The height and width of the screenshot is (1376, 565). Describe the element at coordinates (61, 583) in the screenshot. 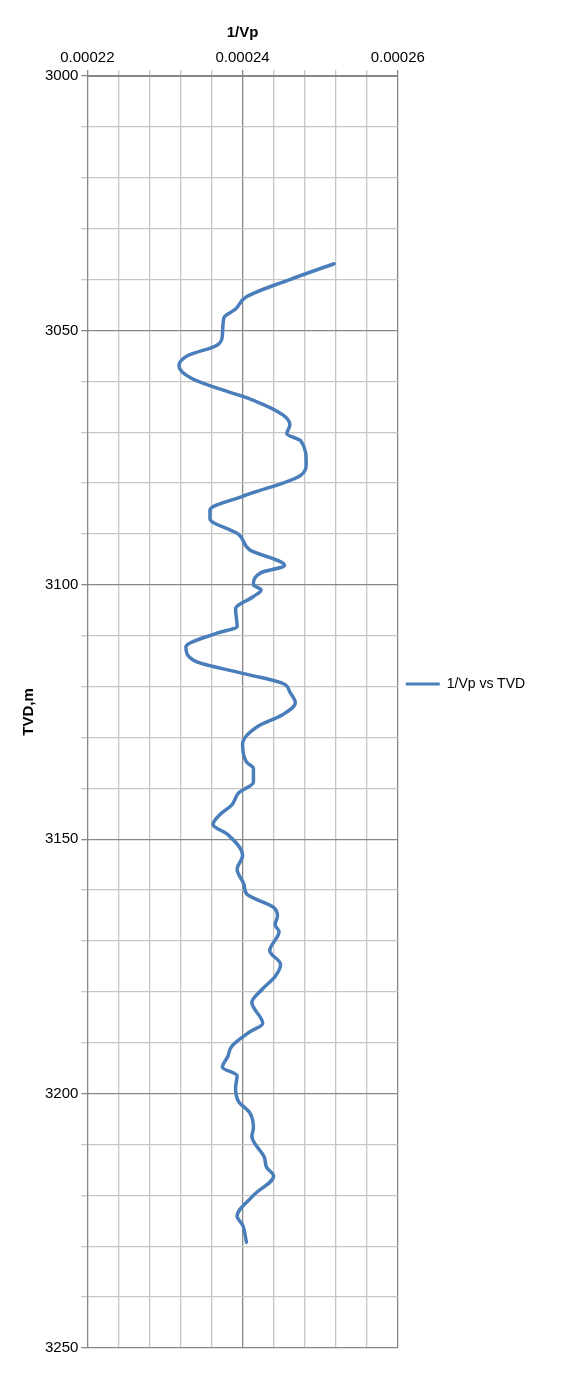

I see `y-tick-label: 3100` at that location.